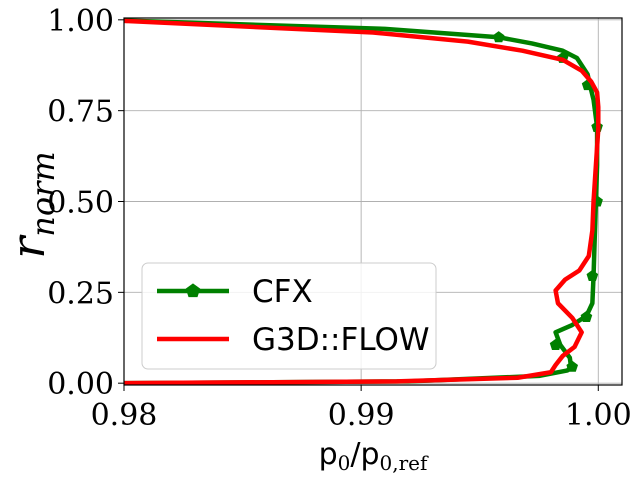 Image resolution: width=636 pixels, height=479 pixels. What do you see at coordinates (404, 463) in the screenshot?
I see `x-axis-label-sub1: 0,ref` at bounding box center [404, 463].